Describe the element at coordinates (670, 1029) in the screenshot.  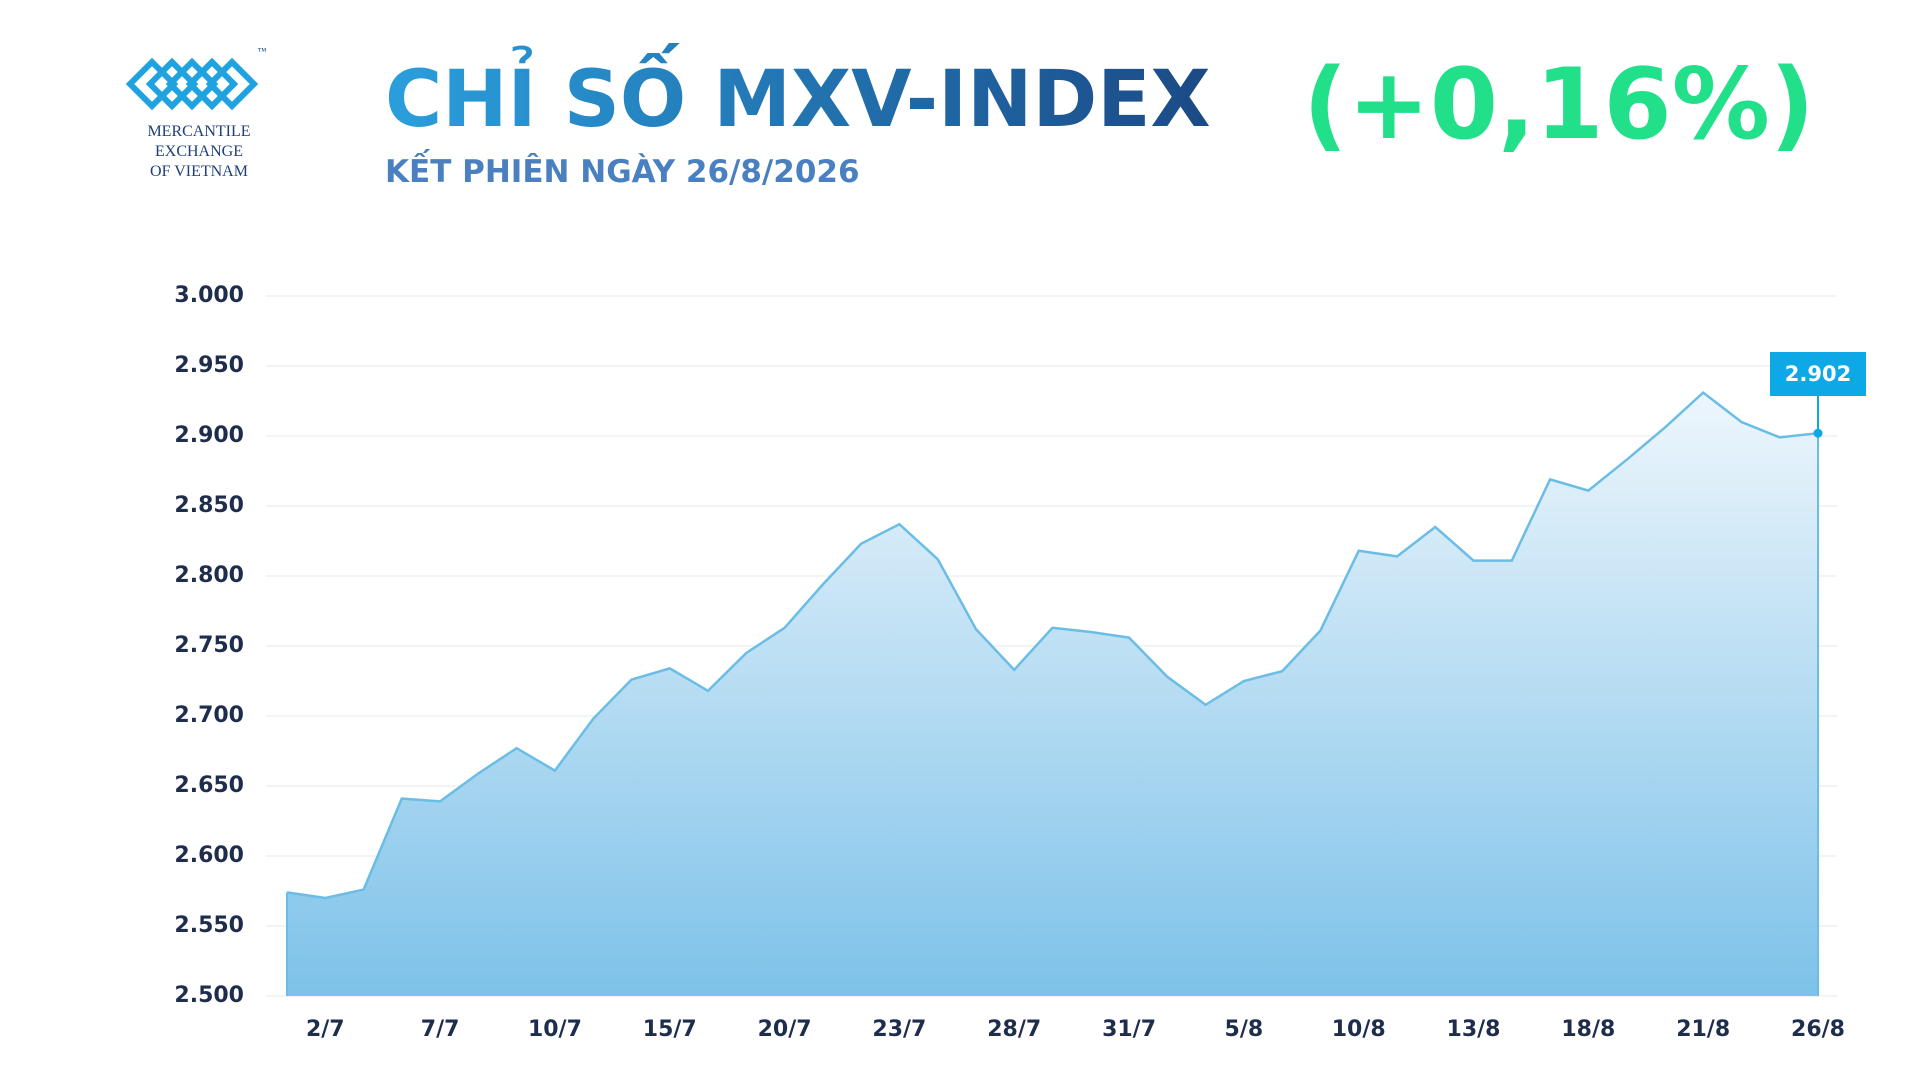
I see `x-tick-label: 15/7` at that location.